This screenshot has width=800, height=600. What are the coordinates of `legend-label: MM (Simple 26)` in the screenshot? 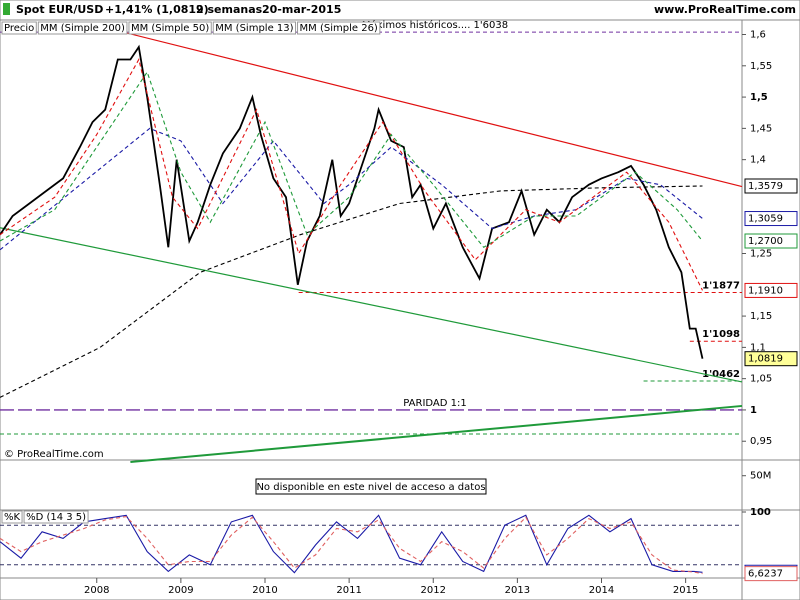 It's located at (339, 28).